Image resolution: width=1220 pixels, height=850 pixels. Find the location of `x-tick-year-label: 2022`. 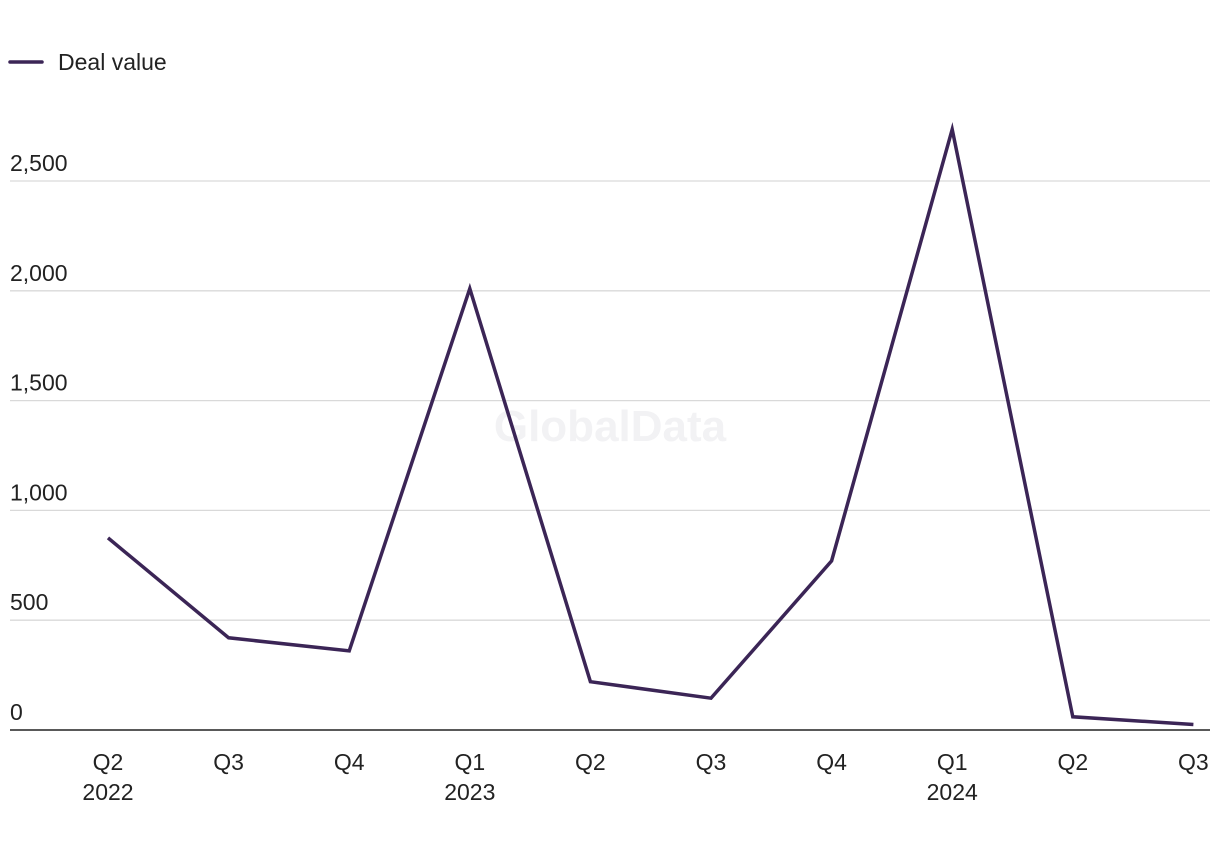

x-tick-year-label: 2022 is located at coordinates (107, 792).